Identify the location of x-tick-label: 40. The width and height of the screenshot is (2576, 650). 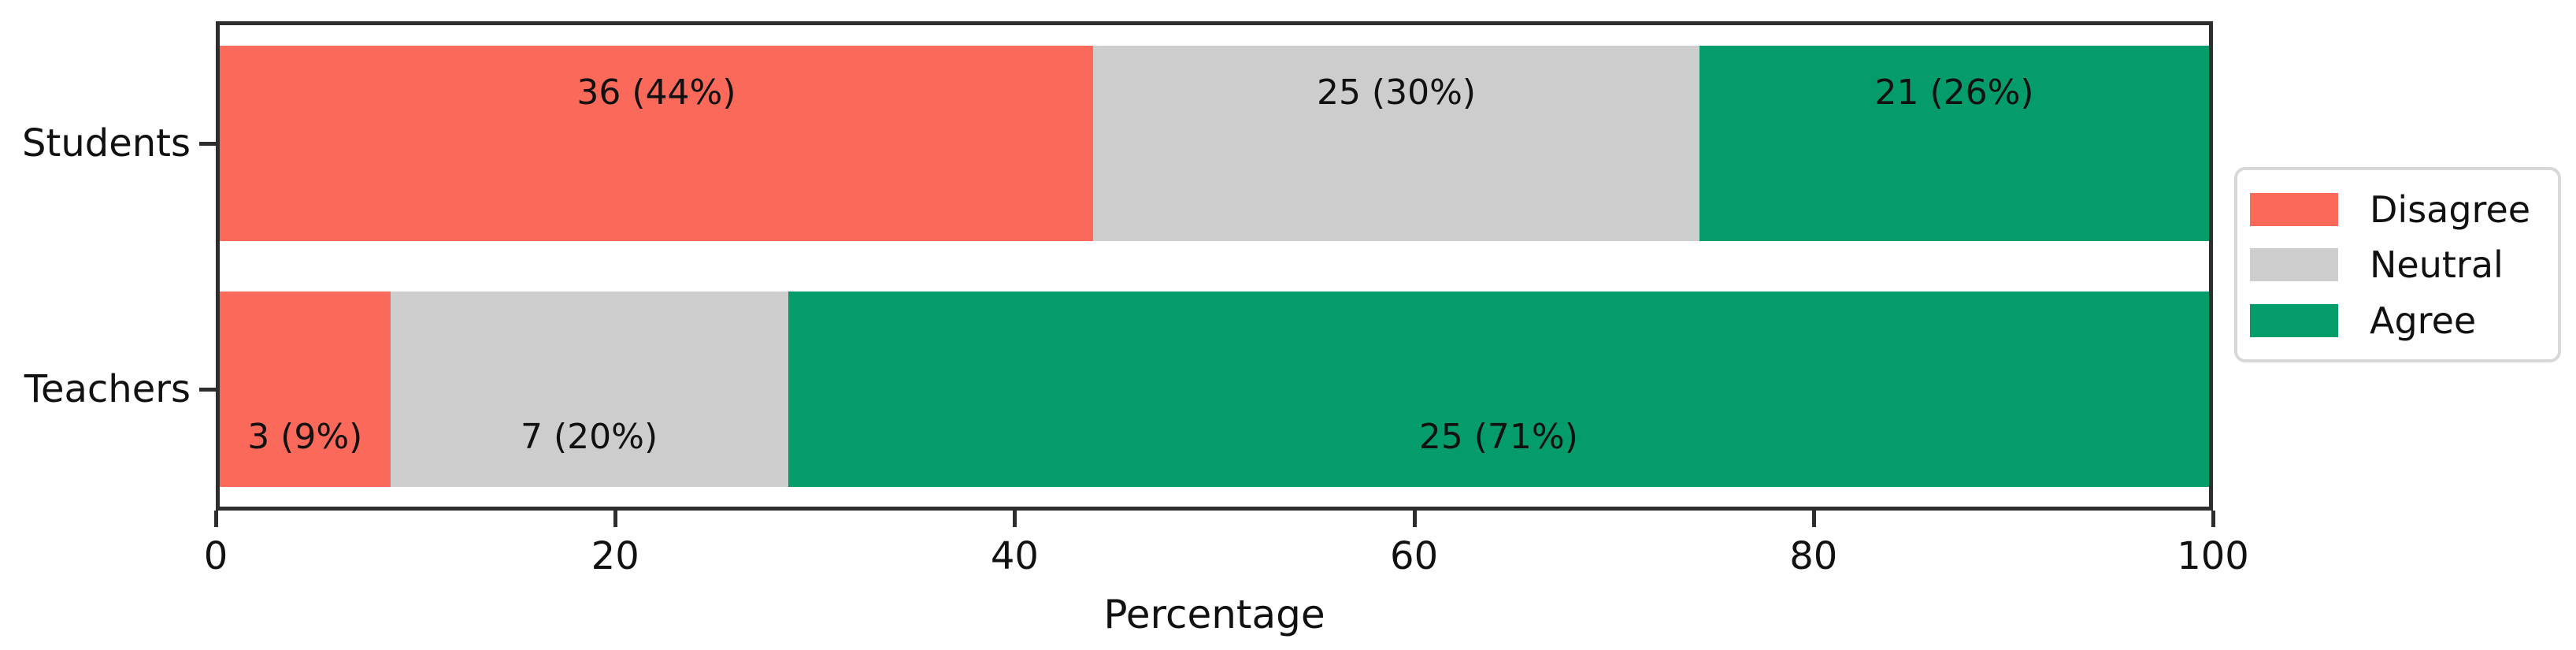
(1014, 556).